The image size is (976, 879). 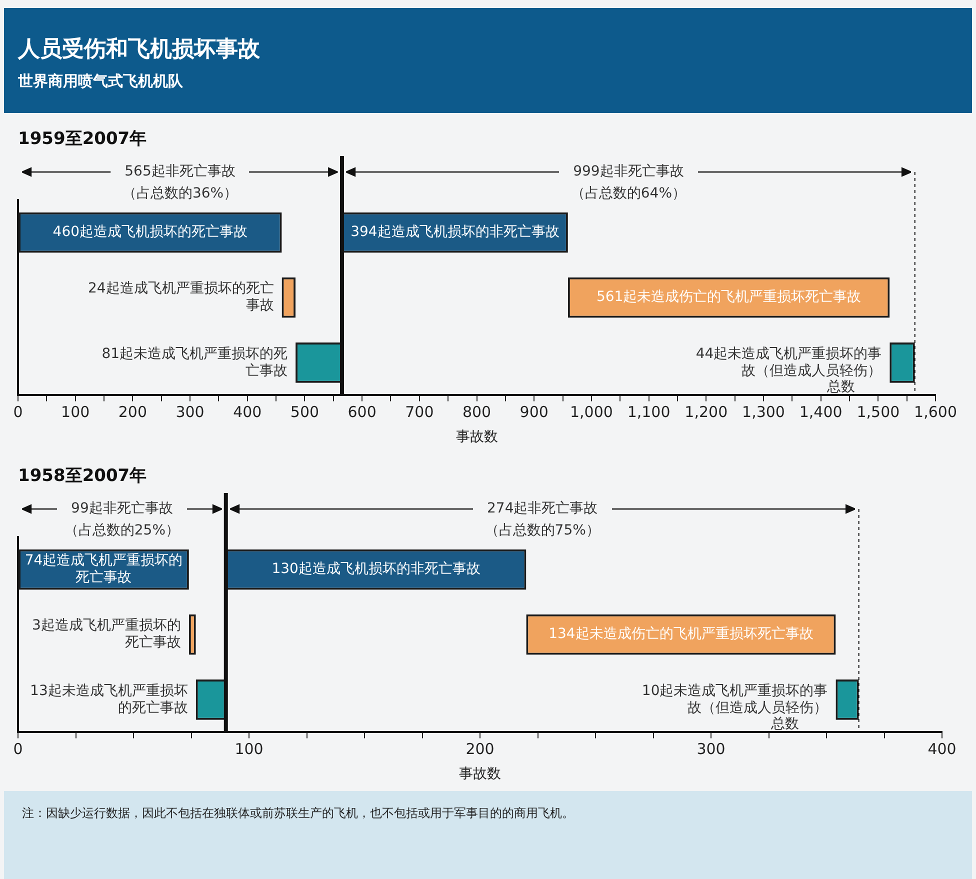 What do you see at coordinates (83, 476) in the screenshot?
I see `chart-title: 1958至2007年` at bounding box center [83, 476].